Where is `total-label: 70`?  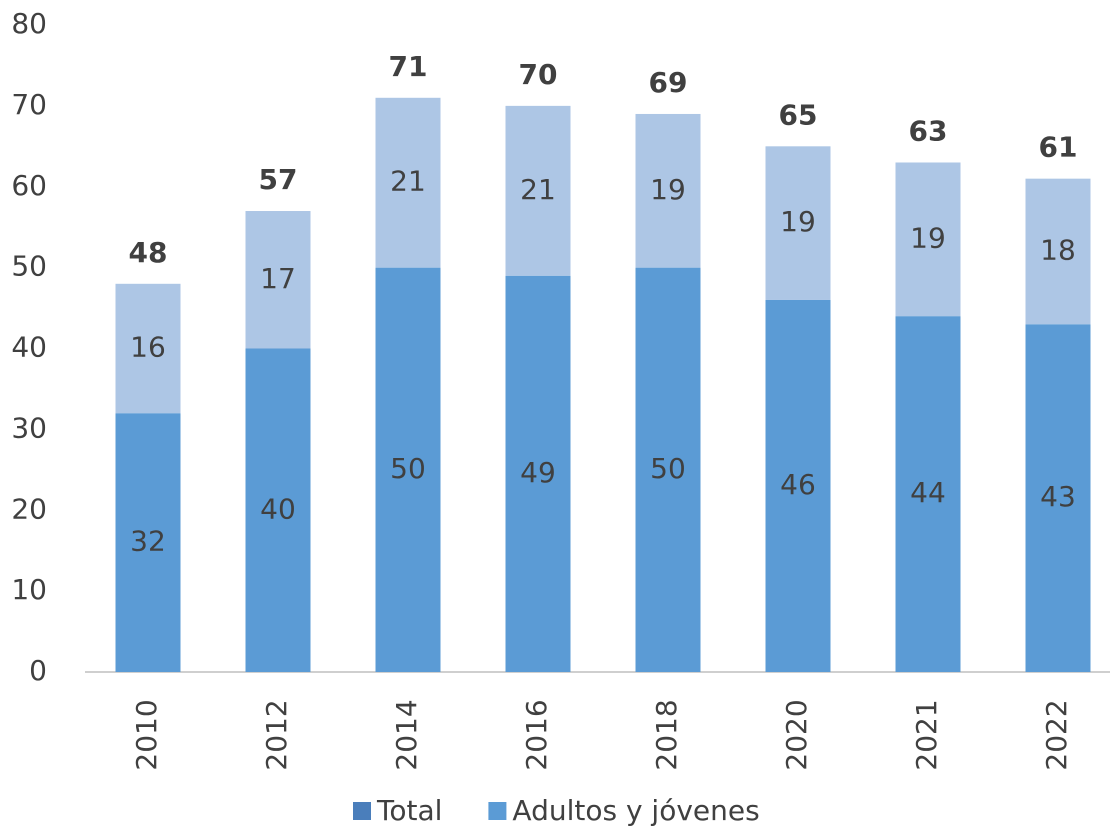
total-label: 70 is located at coordinates (538, 74).